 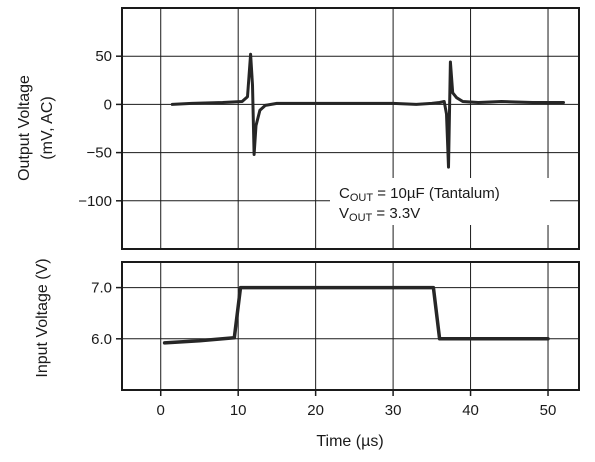 What do you see at coordinates (349, 441) in the screenshot?
I see `time-x-label: Time (µs)` at bounding box center [349, 441].